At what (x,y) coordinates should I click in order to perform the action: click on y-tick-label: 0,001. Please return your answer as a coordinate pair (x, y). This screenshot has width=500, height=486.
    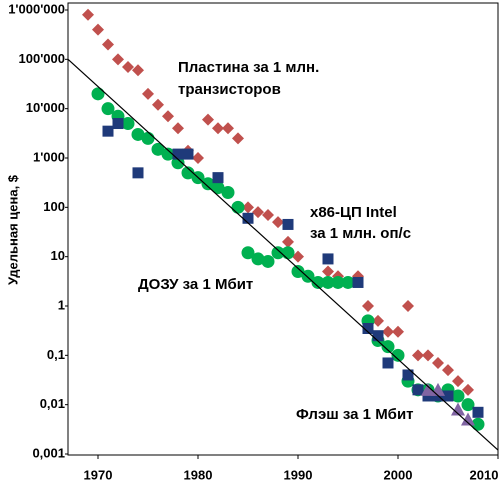
    Looking at the image, I should click on (48, 452).